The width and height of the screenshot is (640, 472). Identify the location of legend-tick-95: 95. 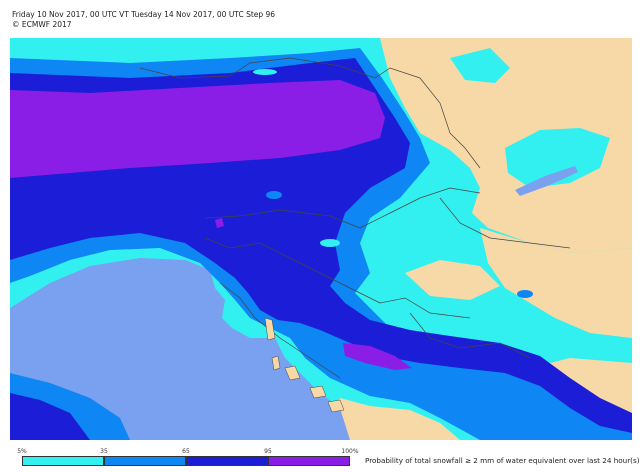
(268, 451).